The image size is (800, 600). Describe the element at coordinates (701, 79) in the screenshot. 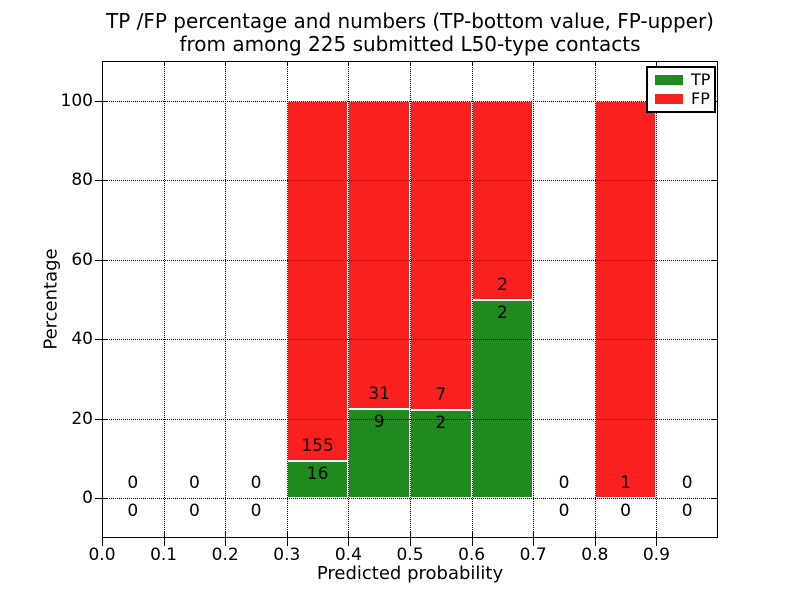

I see `legend-label-tp: TP` at that location.